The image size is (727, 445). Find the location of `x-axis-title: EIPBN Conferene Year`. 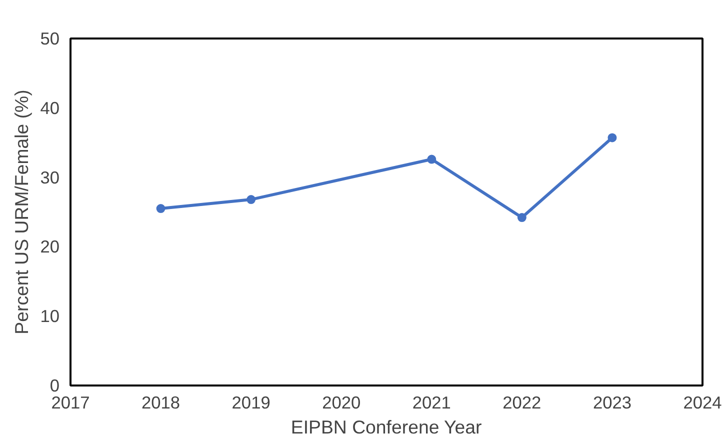

x-axis-title: EIPBN Conferene Year is located at coordinates (386, 427).